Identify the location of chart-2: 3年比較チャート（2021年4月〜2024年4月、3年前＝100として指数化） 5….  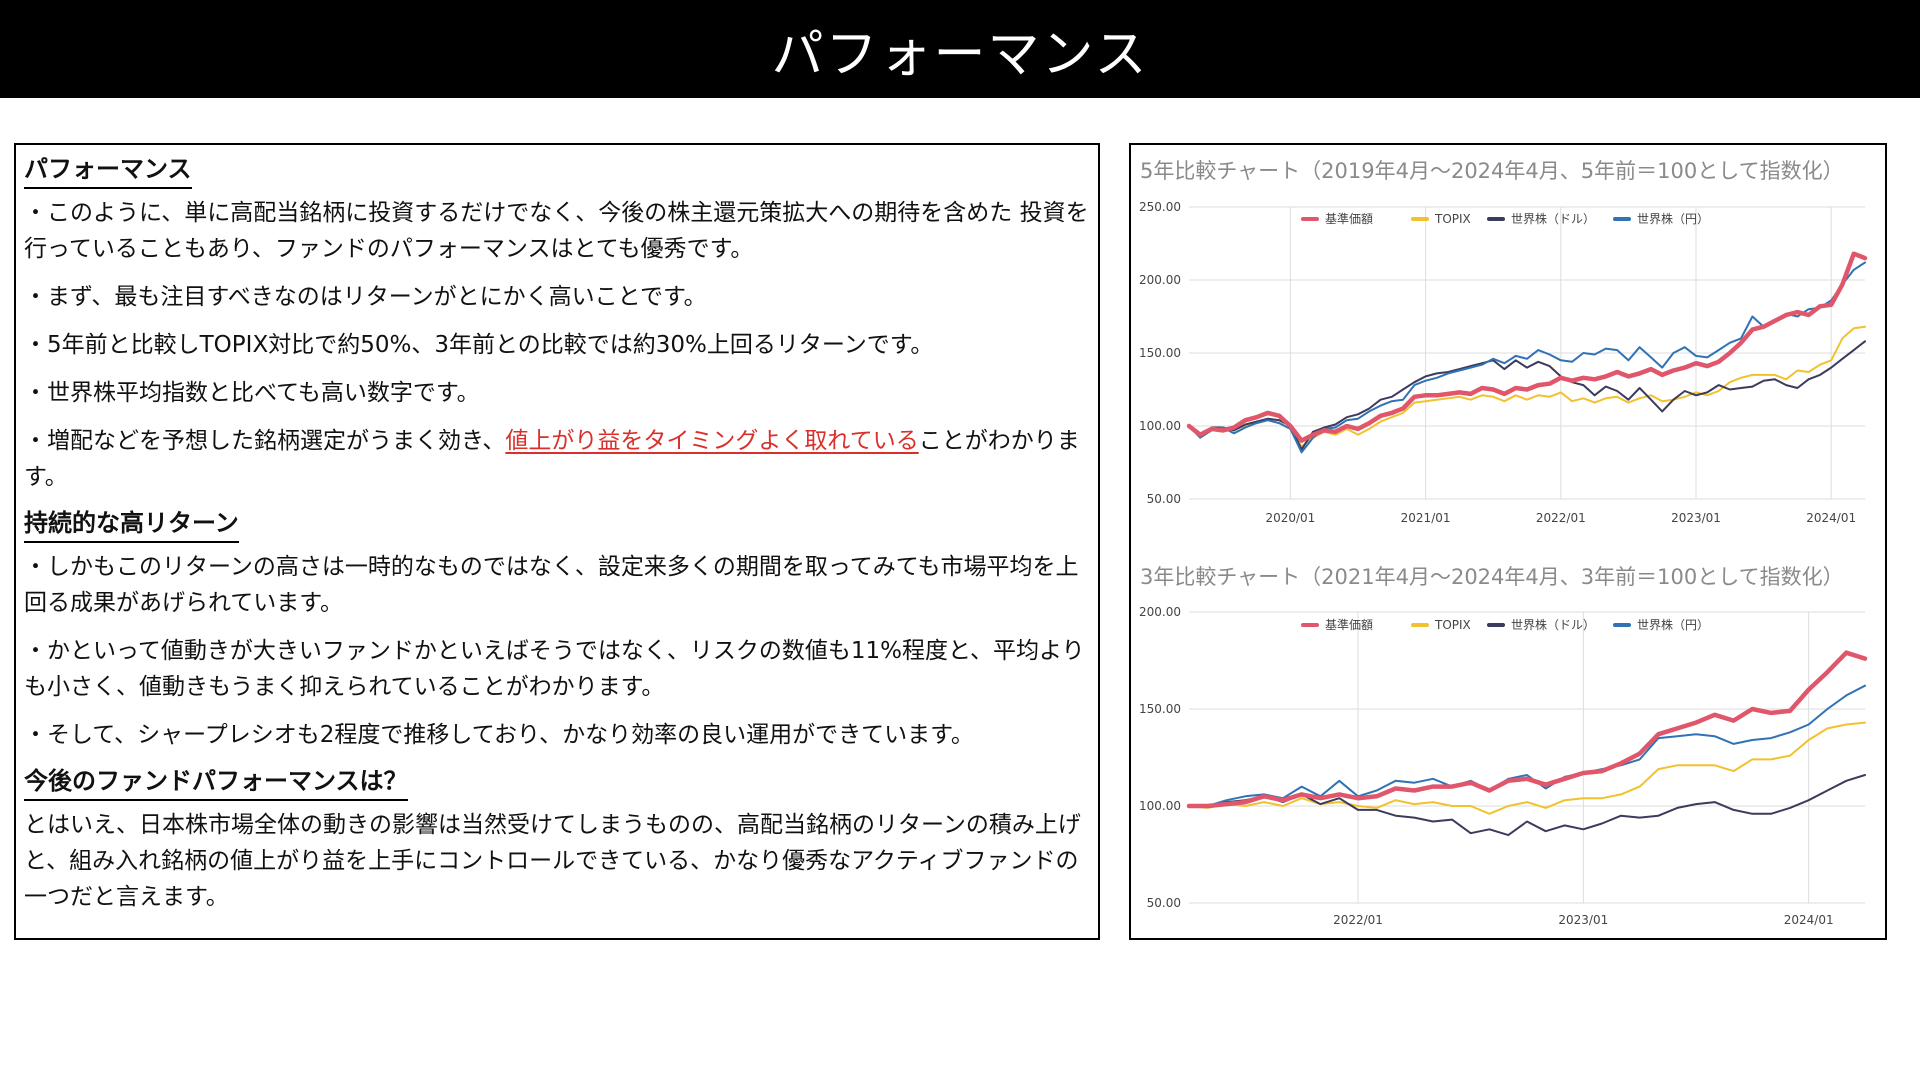
(1503, 746).